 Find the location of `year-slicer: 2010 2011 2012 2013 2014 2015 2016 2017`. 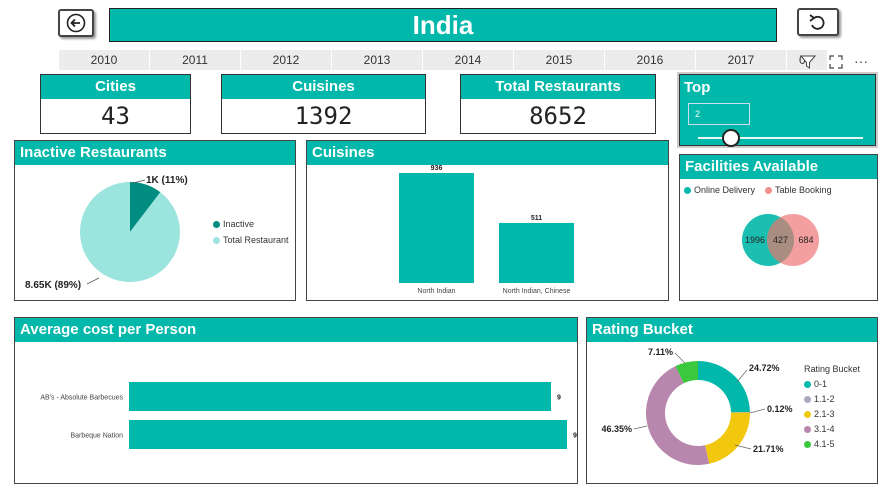

year-slicer: 2010 2011 2012 2013 2014 2015 2016 2017 is located at coordinates (423, 60).